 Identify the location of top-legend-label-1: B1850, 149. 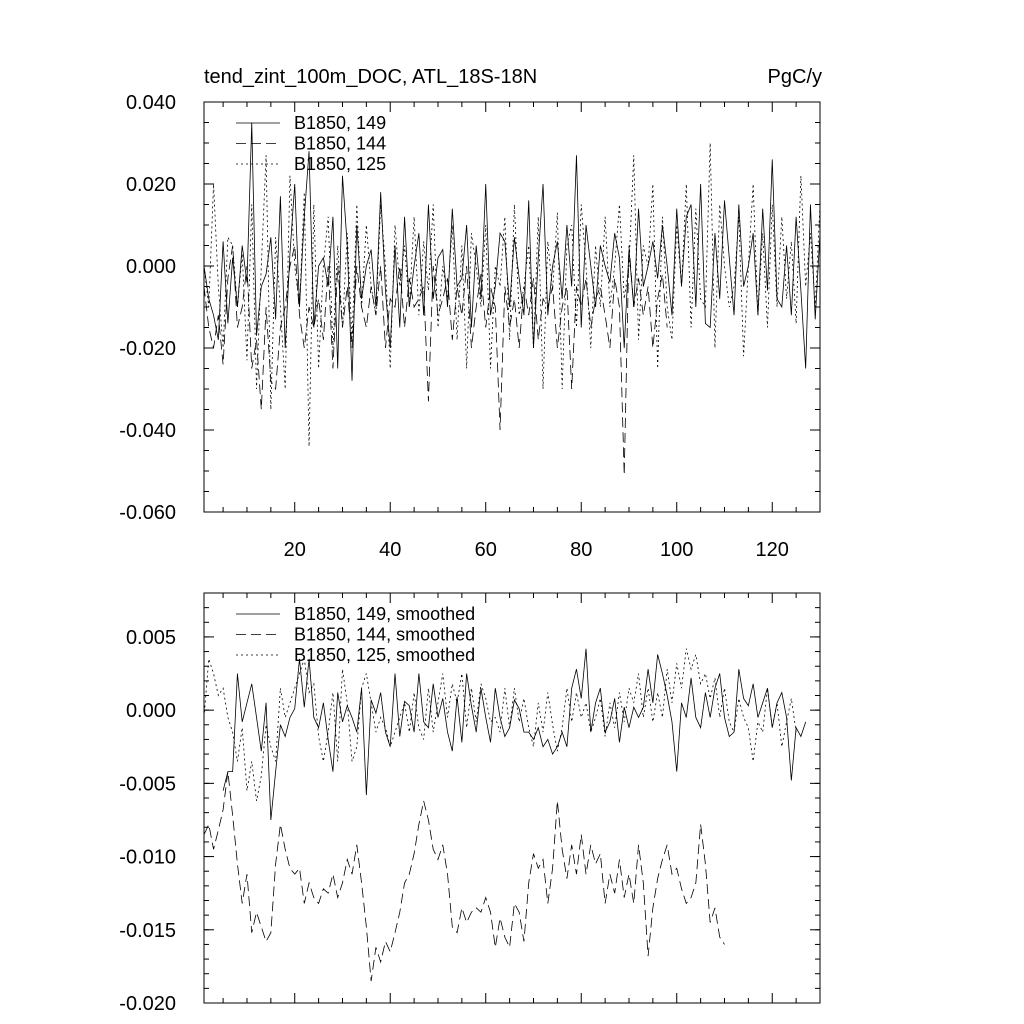
(340, 123).